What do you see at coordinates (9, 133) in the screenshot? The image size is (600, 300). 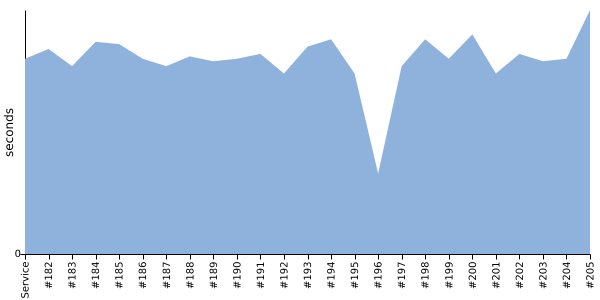 I see `y-axis-title: seconds` at bounding box center [9, 133].